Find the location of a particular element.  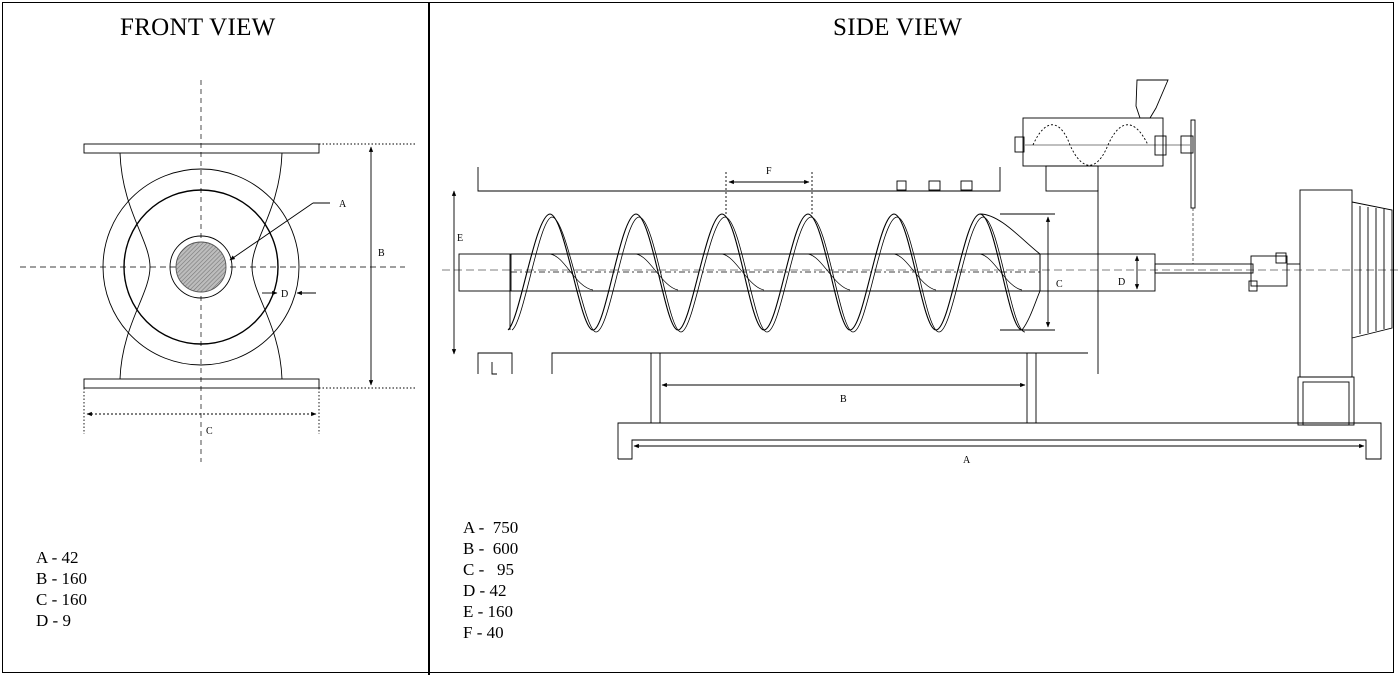

side-feeder-end is located at coordinates (1019, 144).